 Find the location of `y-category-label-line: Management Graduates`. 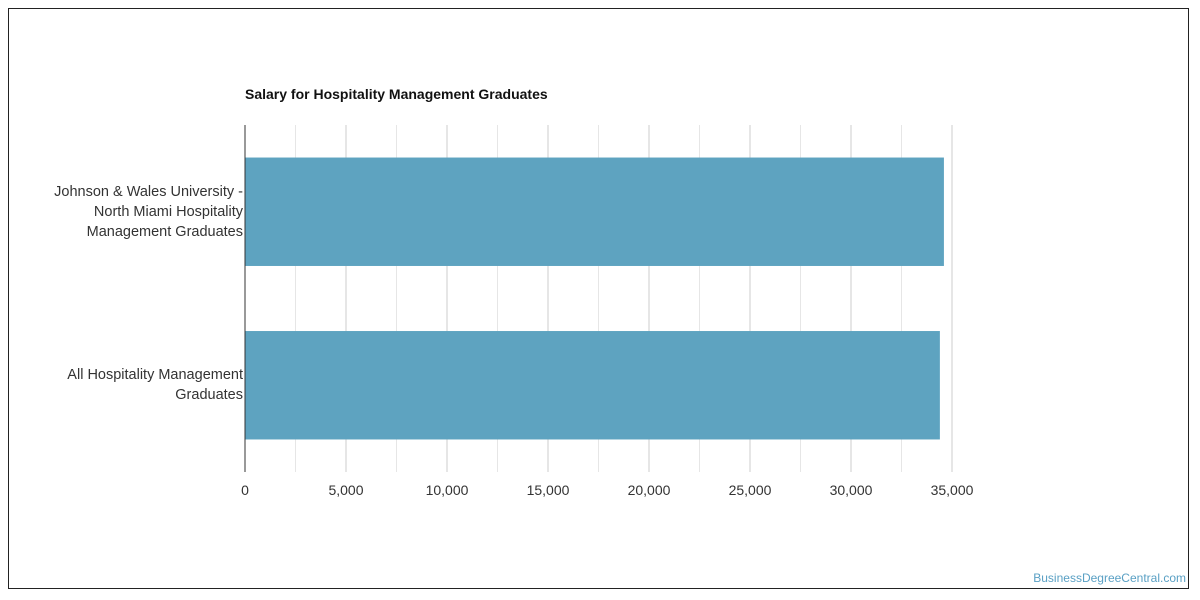

y-category-label-line: Management Graduates is located at coordinates (164, 231).